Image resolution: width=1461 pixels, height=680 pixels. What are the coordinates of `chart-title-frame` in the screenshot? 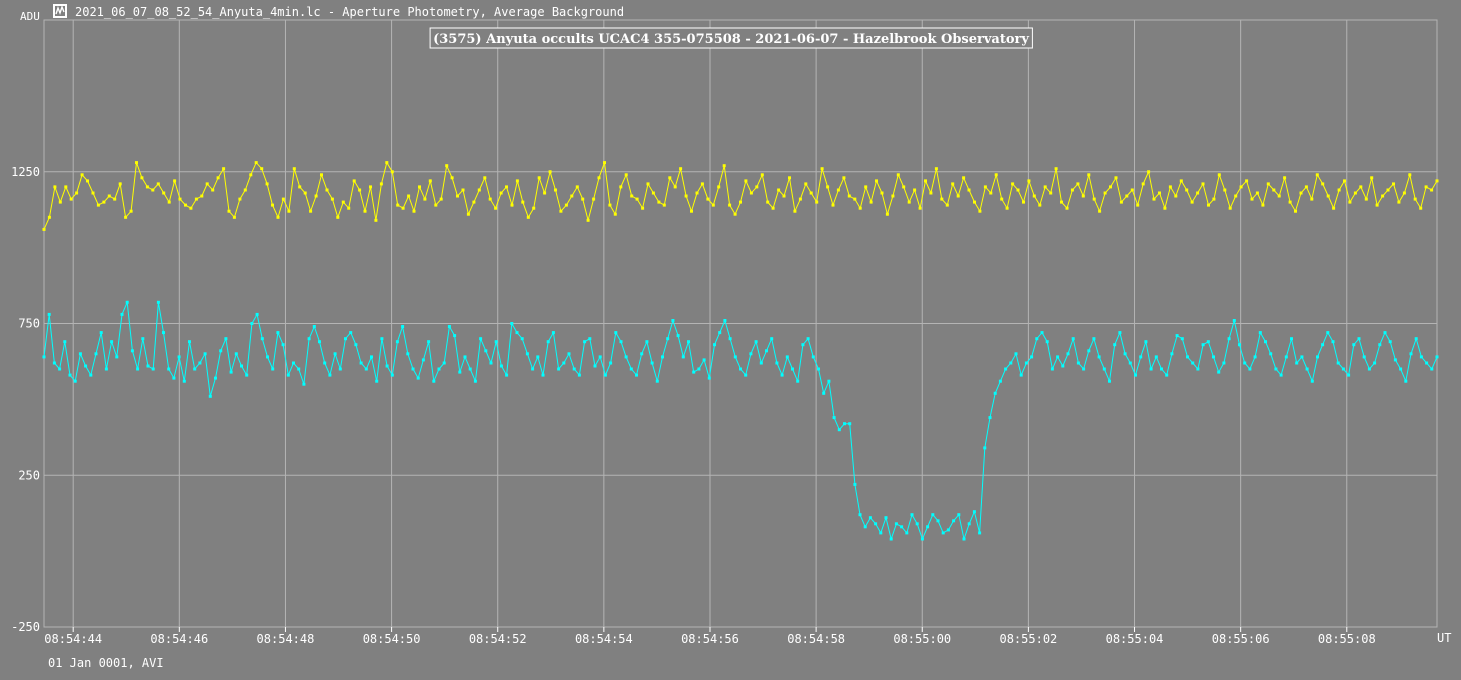 It's located at (731, 38).